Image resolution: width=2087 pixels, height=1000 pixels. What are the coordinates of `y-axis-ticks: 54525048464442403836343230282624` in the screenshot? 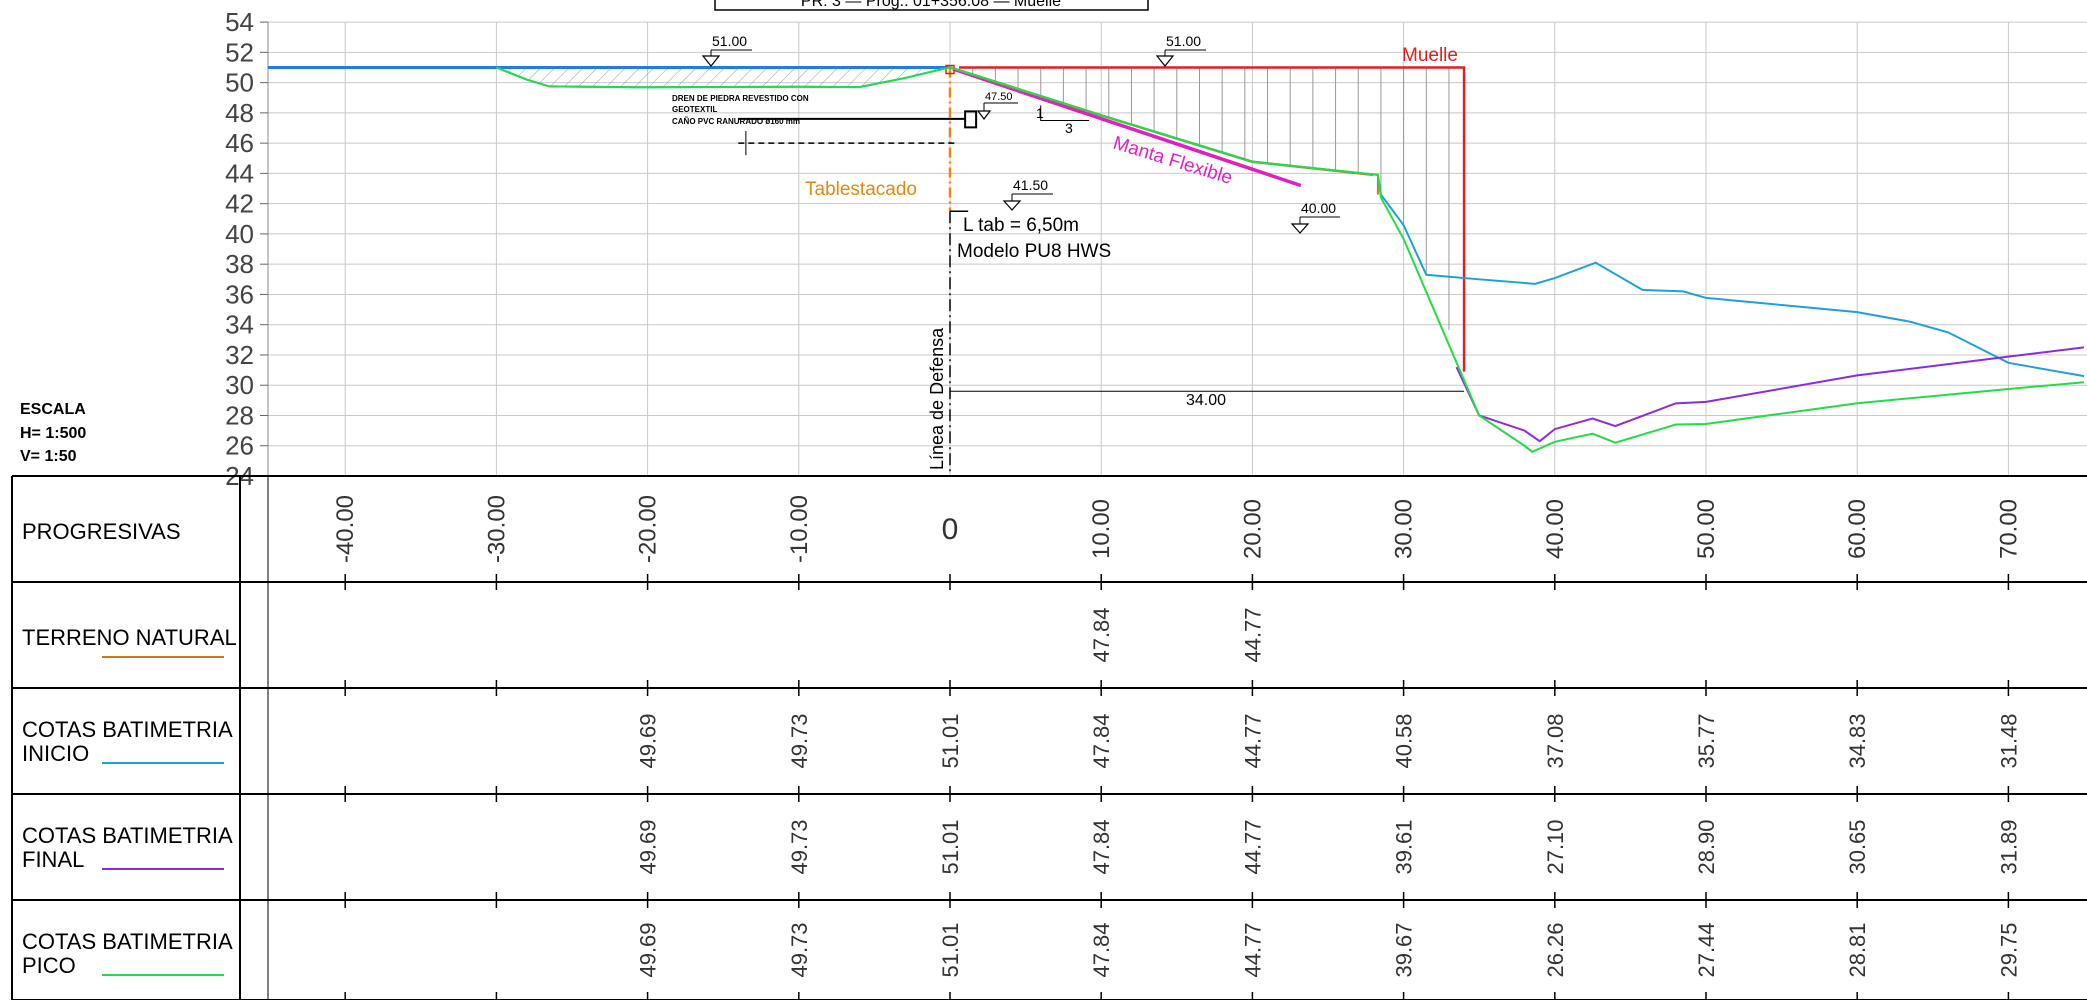 It's located at (246, 249).